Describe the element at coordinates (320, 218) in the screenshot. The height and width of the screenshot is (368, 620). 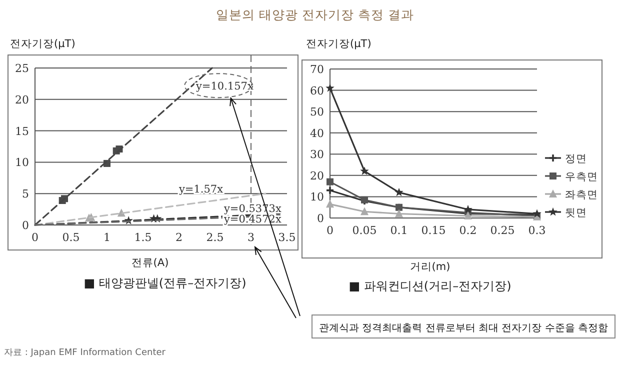
I see `y-tick-label: 0` at that location.